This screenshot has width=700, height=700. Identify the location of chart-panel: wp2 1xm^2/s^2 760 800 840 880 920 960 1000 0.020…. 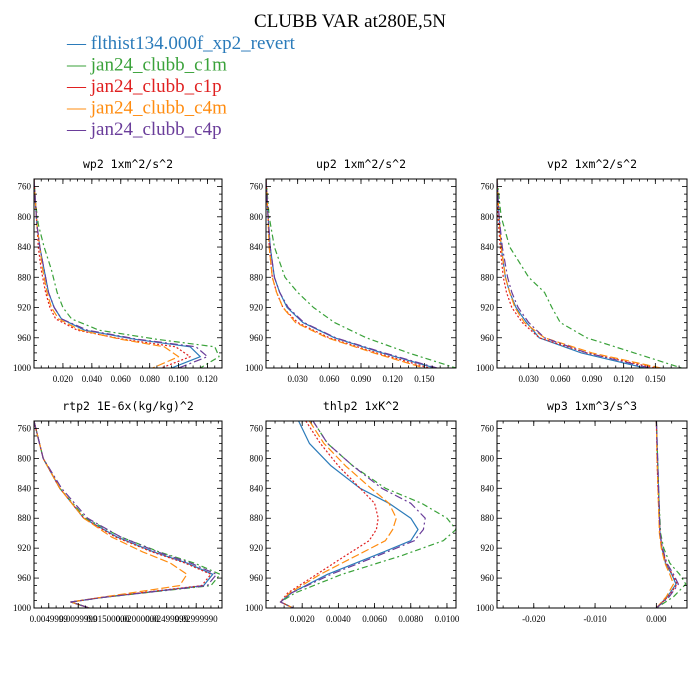
(118, 270).